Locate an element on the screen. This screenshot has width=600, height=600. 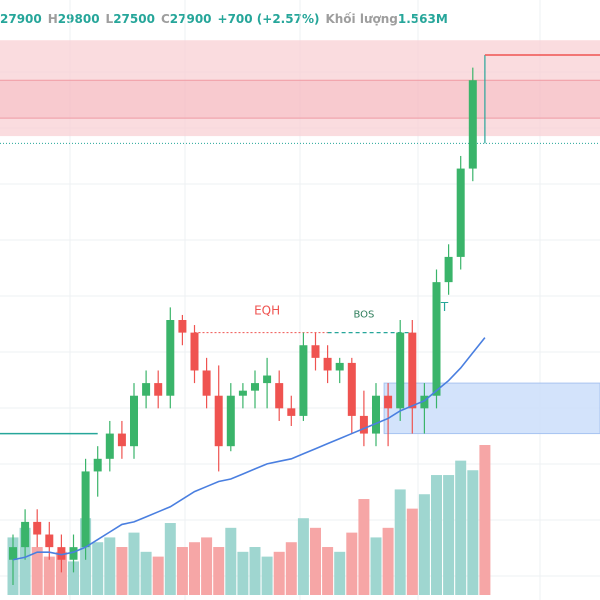
high-value: 29800 is located at coordinates (78, 19).